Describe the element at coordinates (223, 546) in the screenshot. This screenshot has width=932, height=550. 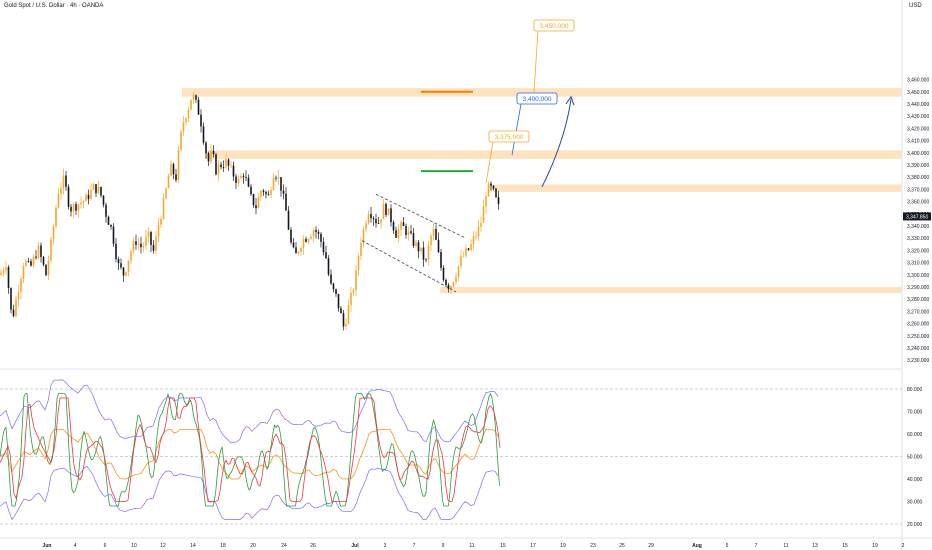
I see `time-tick-label: 18` at that location.